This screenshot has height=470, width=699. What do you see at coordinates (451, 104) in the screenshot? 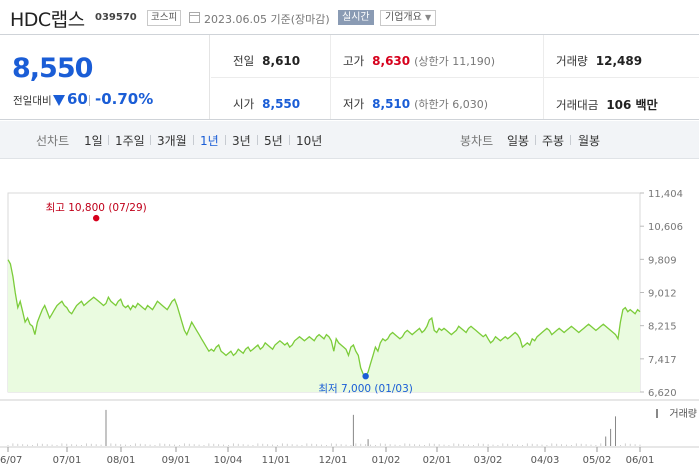
I see `stat-sub: (하한가 6,030)` at bounding box center [451, 104].